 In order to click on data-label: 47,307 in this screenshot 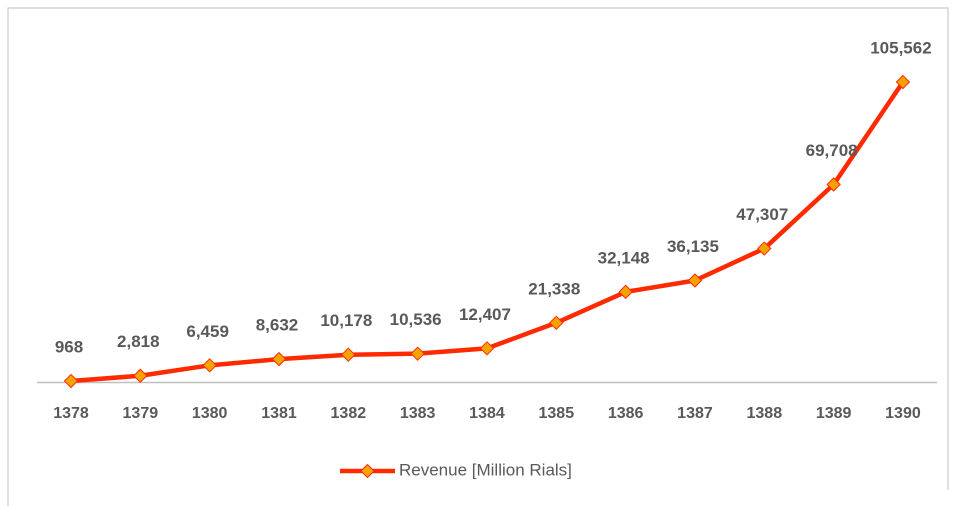, I will do `click(762, 214)`.